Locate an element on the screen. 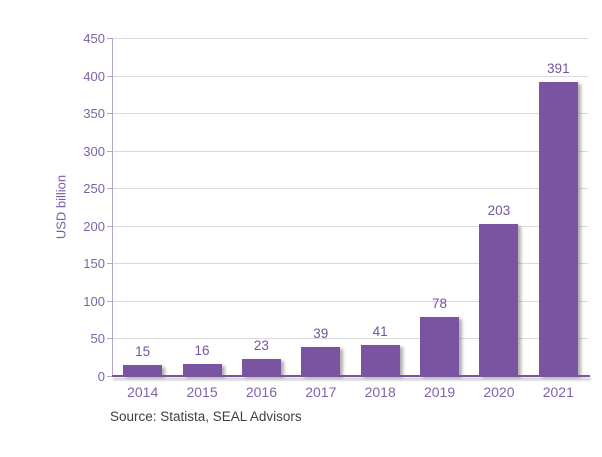  y-axis-line is located at coordinates (112, 207).